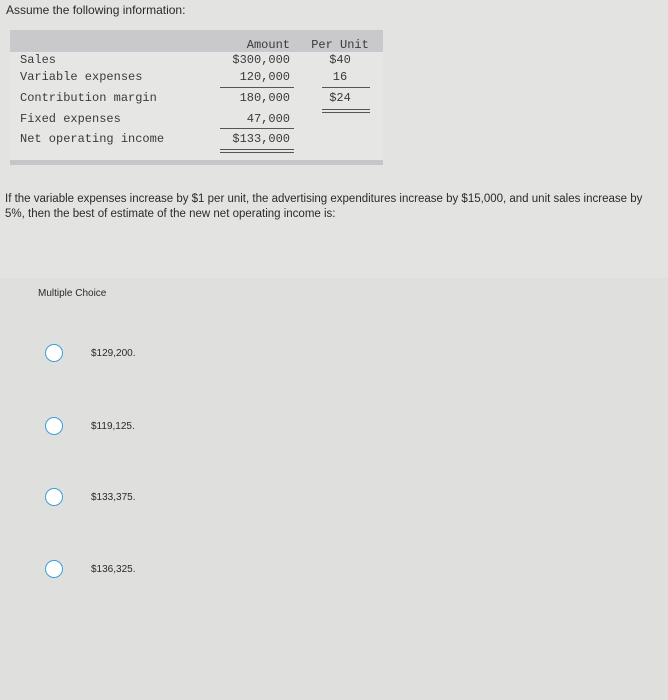 The height and width of the screenshot is (700, 668). Describe the element at coordinates (113, 497) in the screenshot. I see `choice-label: $133,375.` at that location.